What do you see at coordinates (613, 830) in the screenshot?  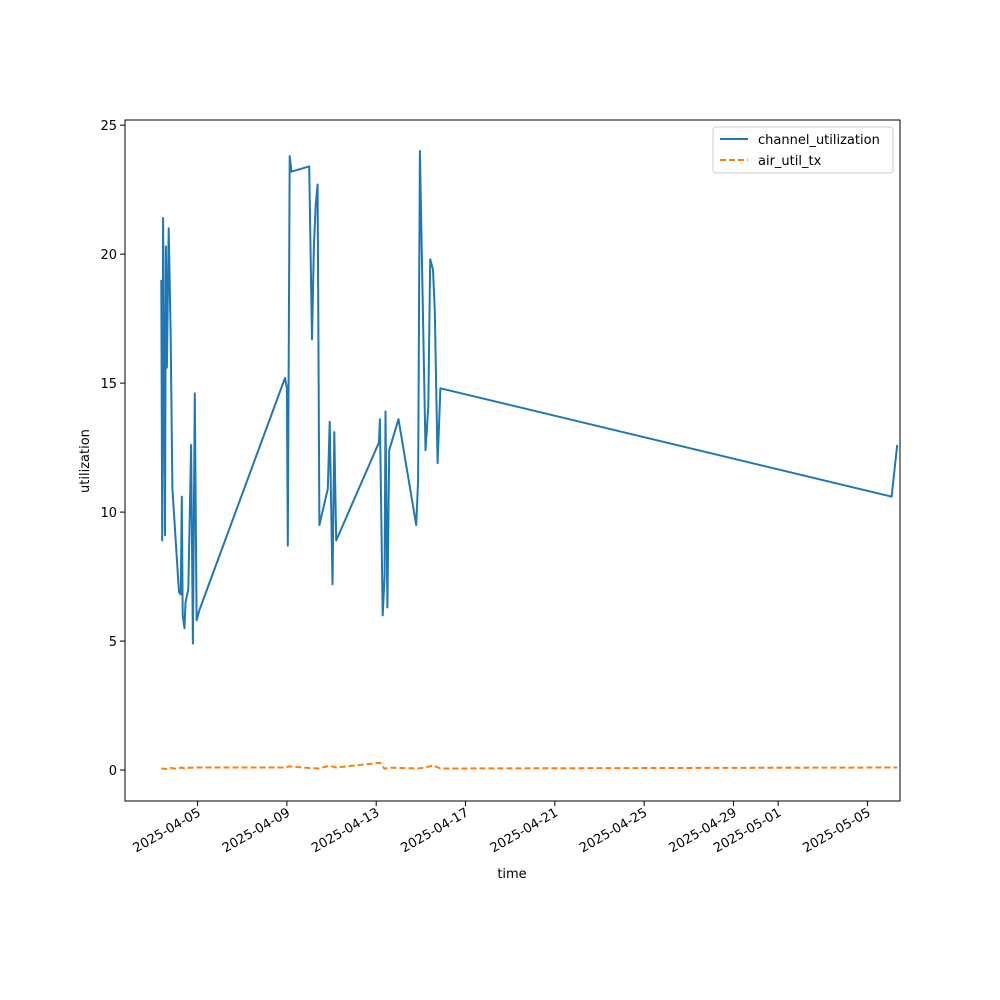 I see `x-tick-label: 2025-04-25` at bounding box center [613, 830].